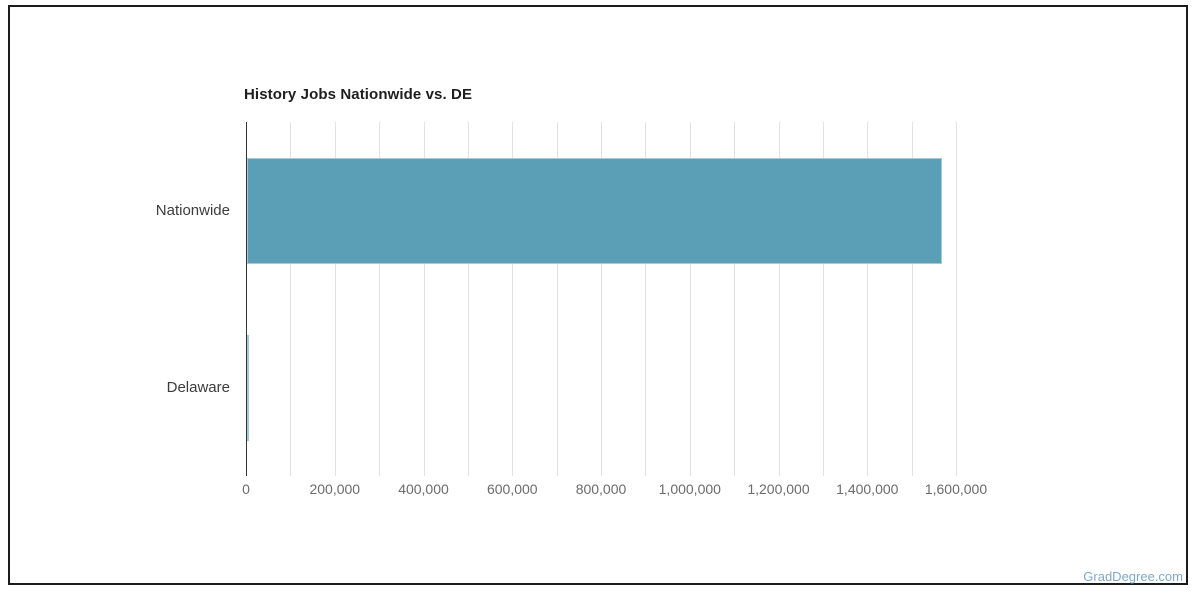  Describe the element at coordinates (248, 387) in the screenshot. I see `bar-delaware` at that location.